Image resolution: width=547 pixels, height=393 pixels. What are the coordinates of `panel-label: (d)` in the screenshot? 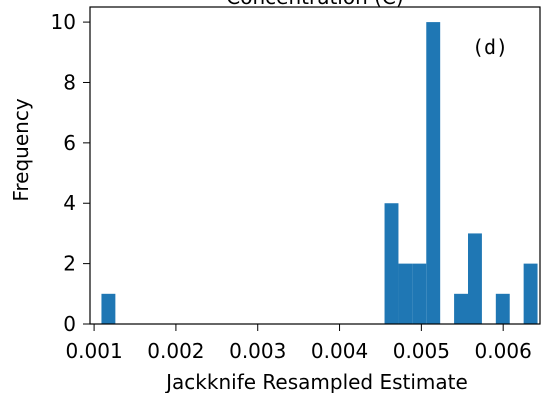 It's located at (490, 47).